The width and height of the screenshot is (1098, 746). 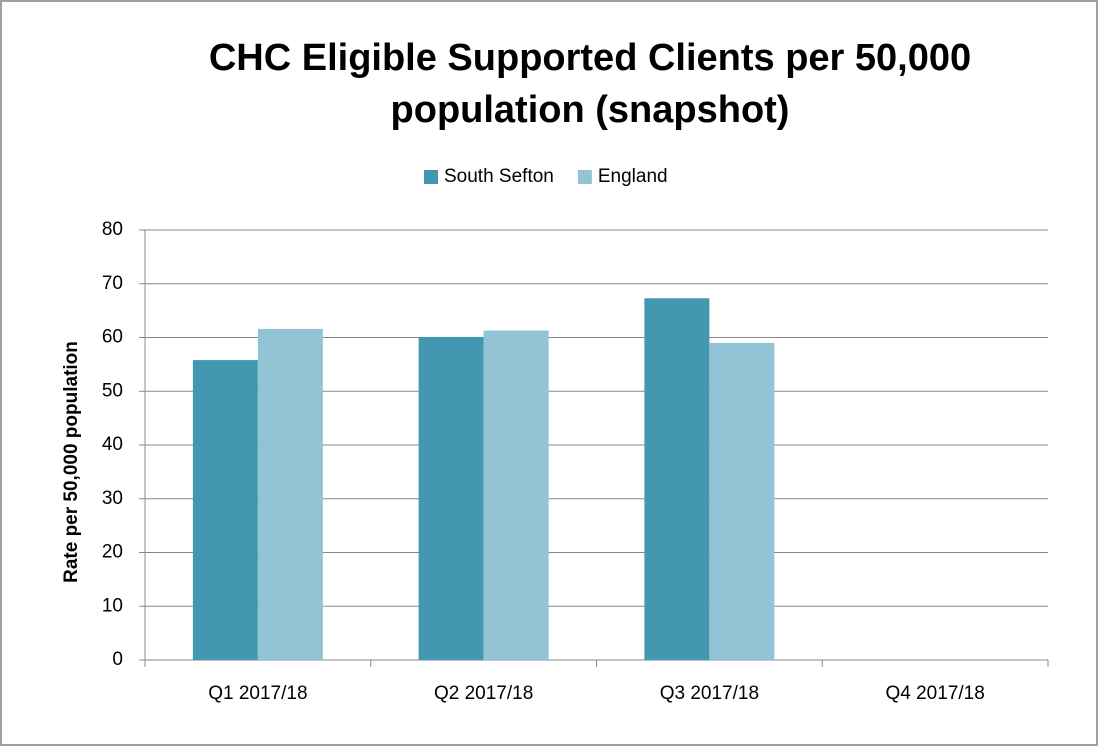 What do you see at coordinates (112, 229) in the screenshot?
I see `y-tick-label: 80` at bounding box center [112, 229].